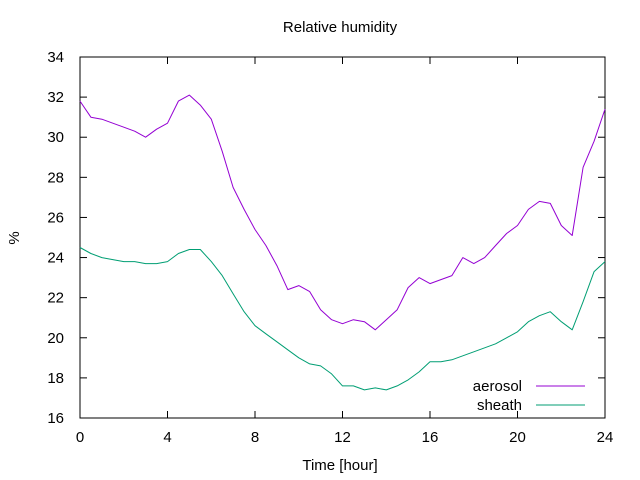 Image resolution: width=640 pixels, height=480 pixels. Describe the element at coordinates (605, 437) in the screenshot. I see `x-tick-label: 24` at that location.